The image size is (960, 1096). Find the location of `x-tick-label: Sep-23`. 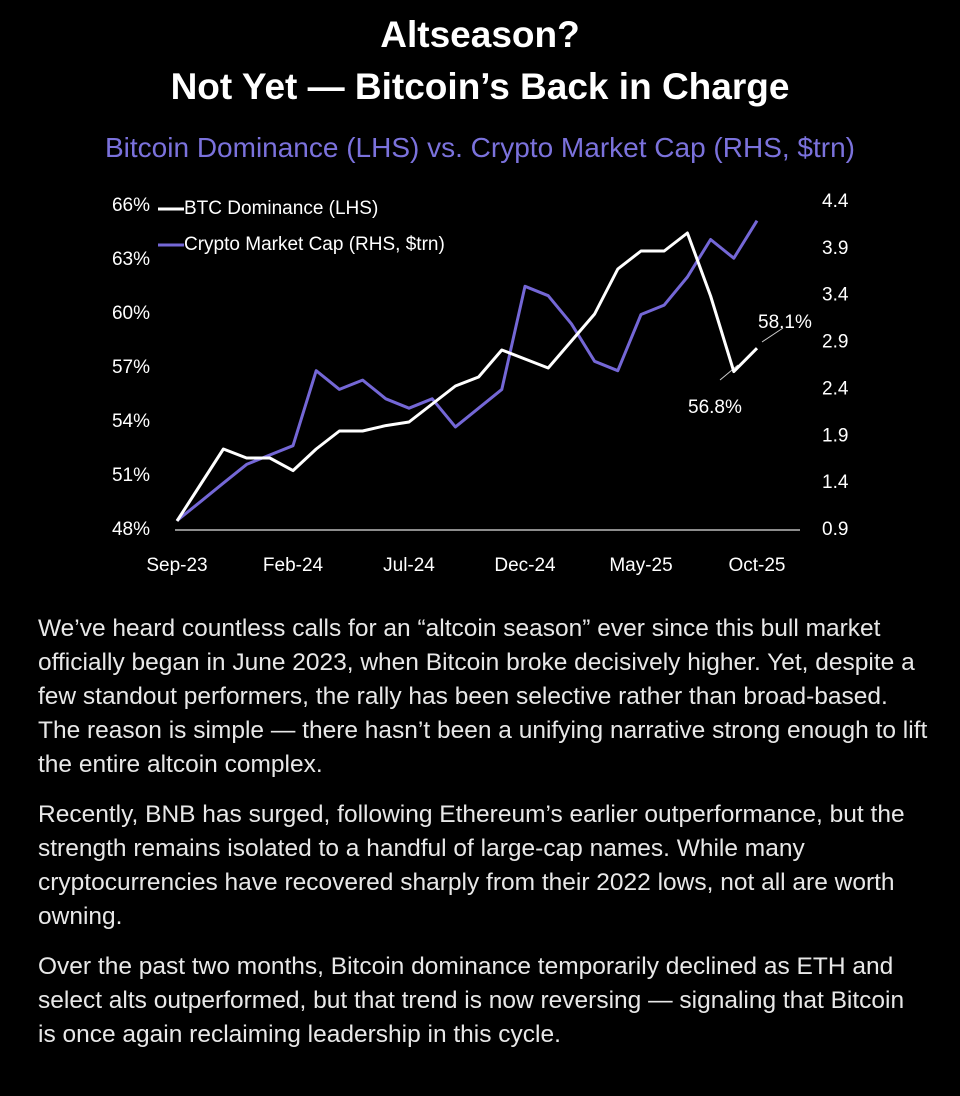

x-tick-label: Sep-23 is located at coordinates (176, 565).